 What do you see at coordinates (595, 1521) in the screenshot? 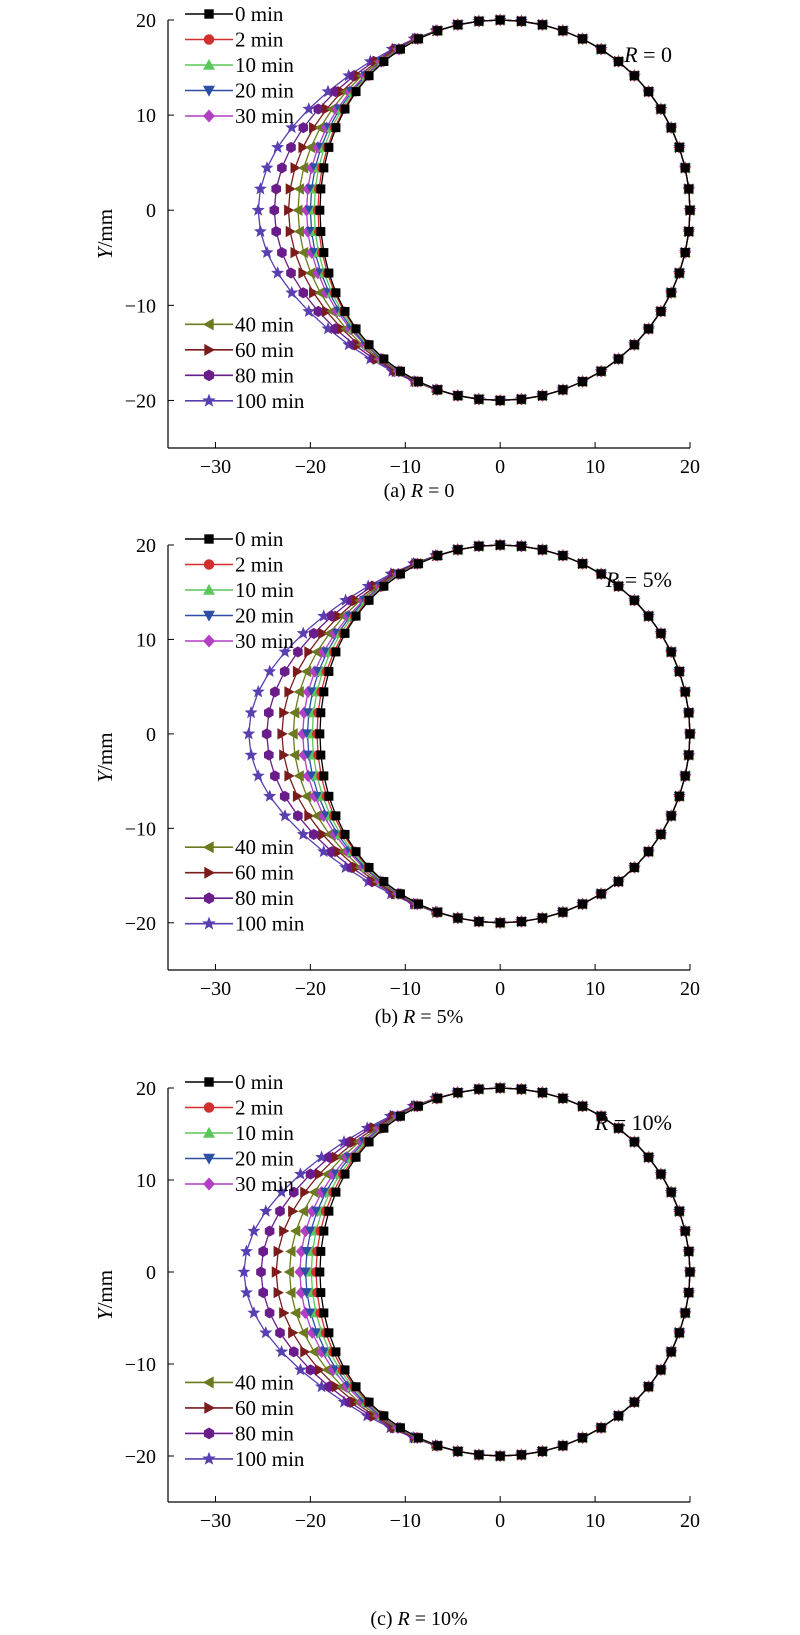
I see `x-tick-label: 10` at bounding box center [595, 1521].